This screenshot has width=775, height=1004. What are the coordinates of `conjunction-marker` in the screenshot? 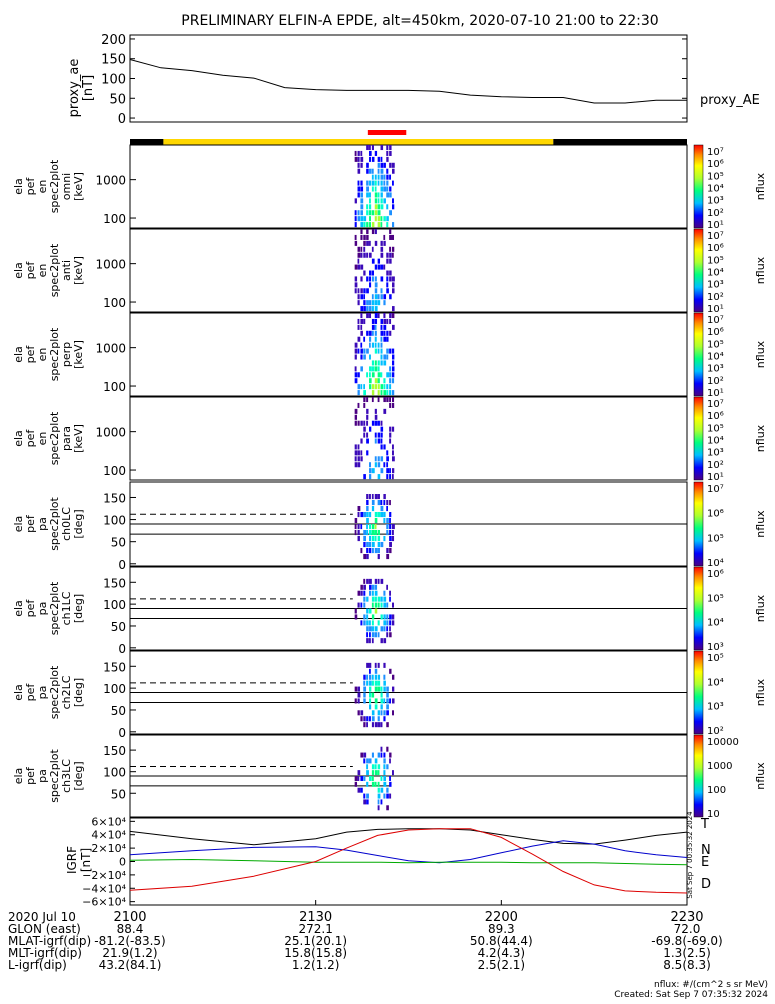 It's located at (387, 132).